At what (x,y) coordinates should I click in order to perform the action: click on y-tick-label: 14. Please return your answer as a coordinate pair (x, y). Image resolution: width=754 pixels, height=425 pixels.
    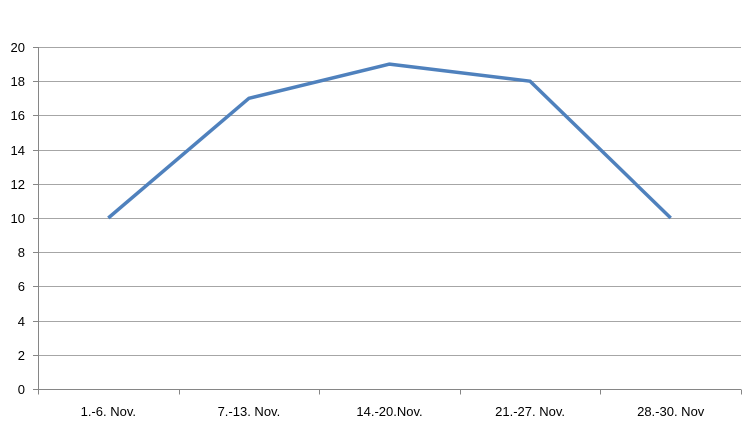
    Looking at the image, I should click on (18, 150).